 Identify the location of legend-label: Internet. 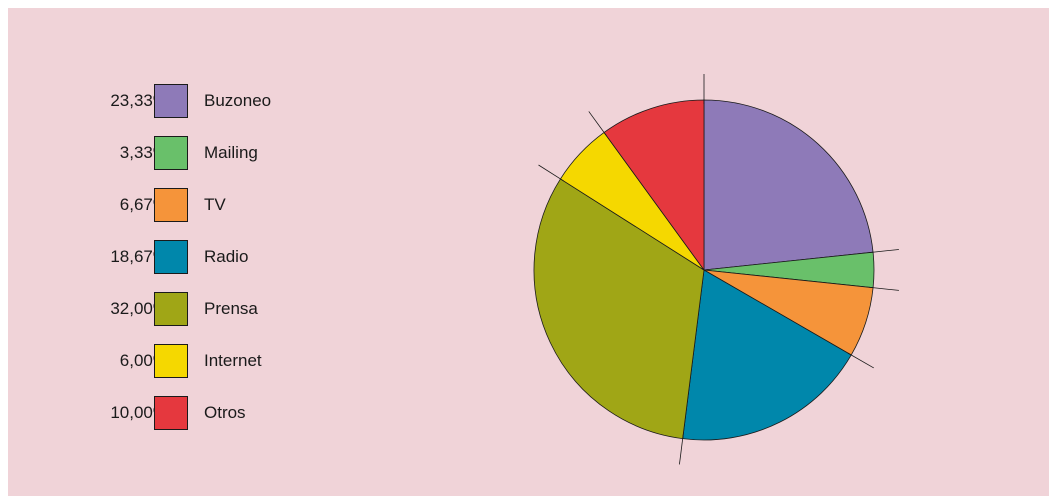
(233, 360).